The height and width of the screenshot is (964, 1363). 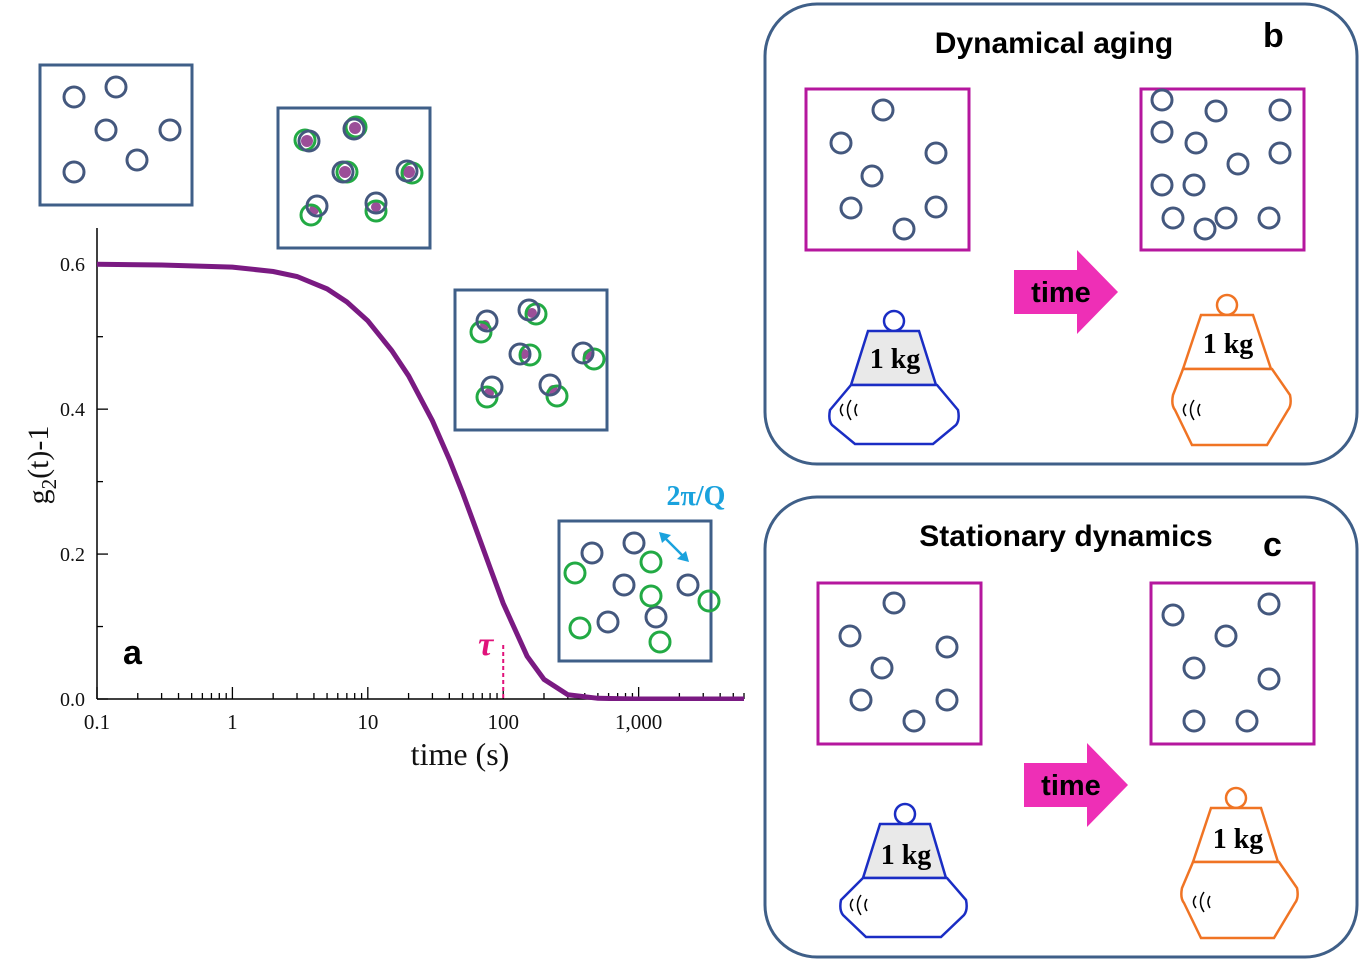 I want to click on inset-initial, so click(x=116, y=135).